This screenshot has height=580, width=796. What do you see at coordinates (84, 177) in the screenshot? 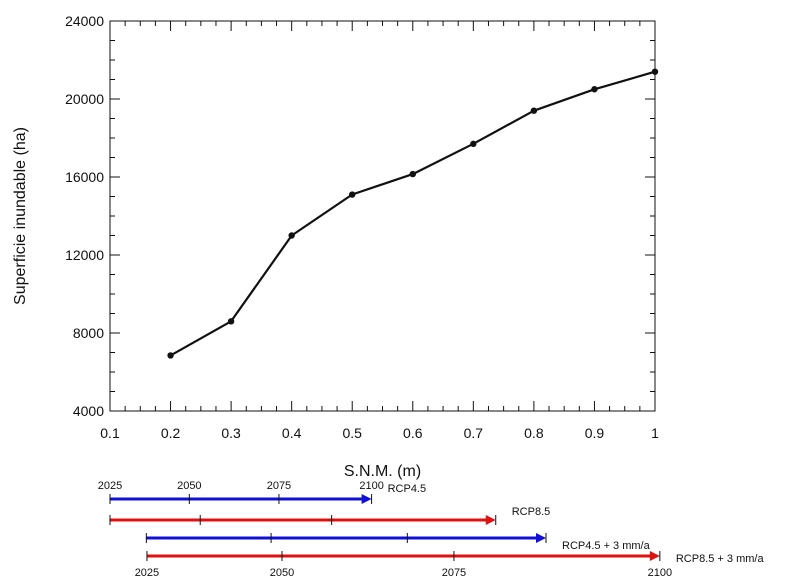
I see `y-tick-label: 16000` at bounding box center [84, 177].